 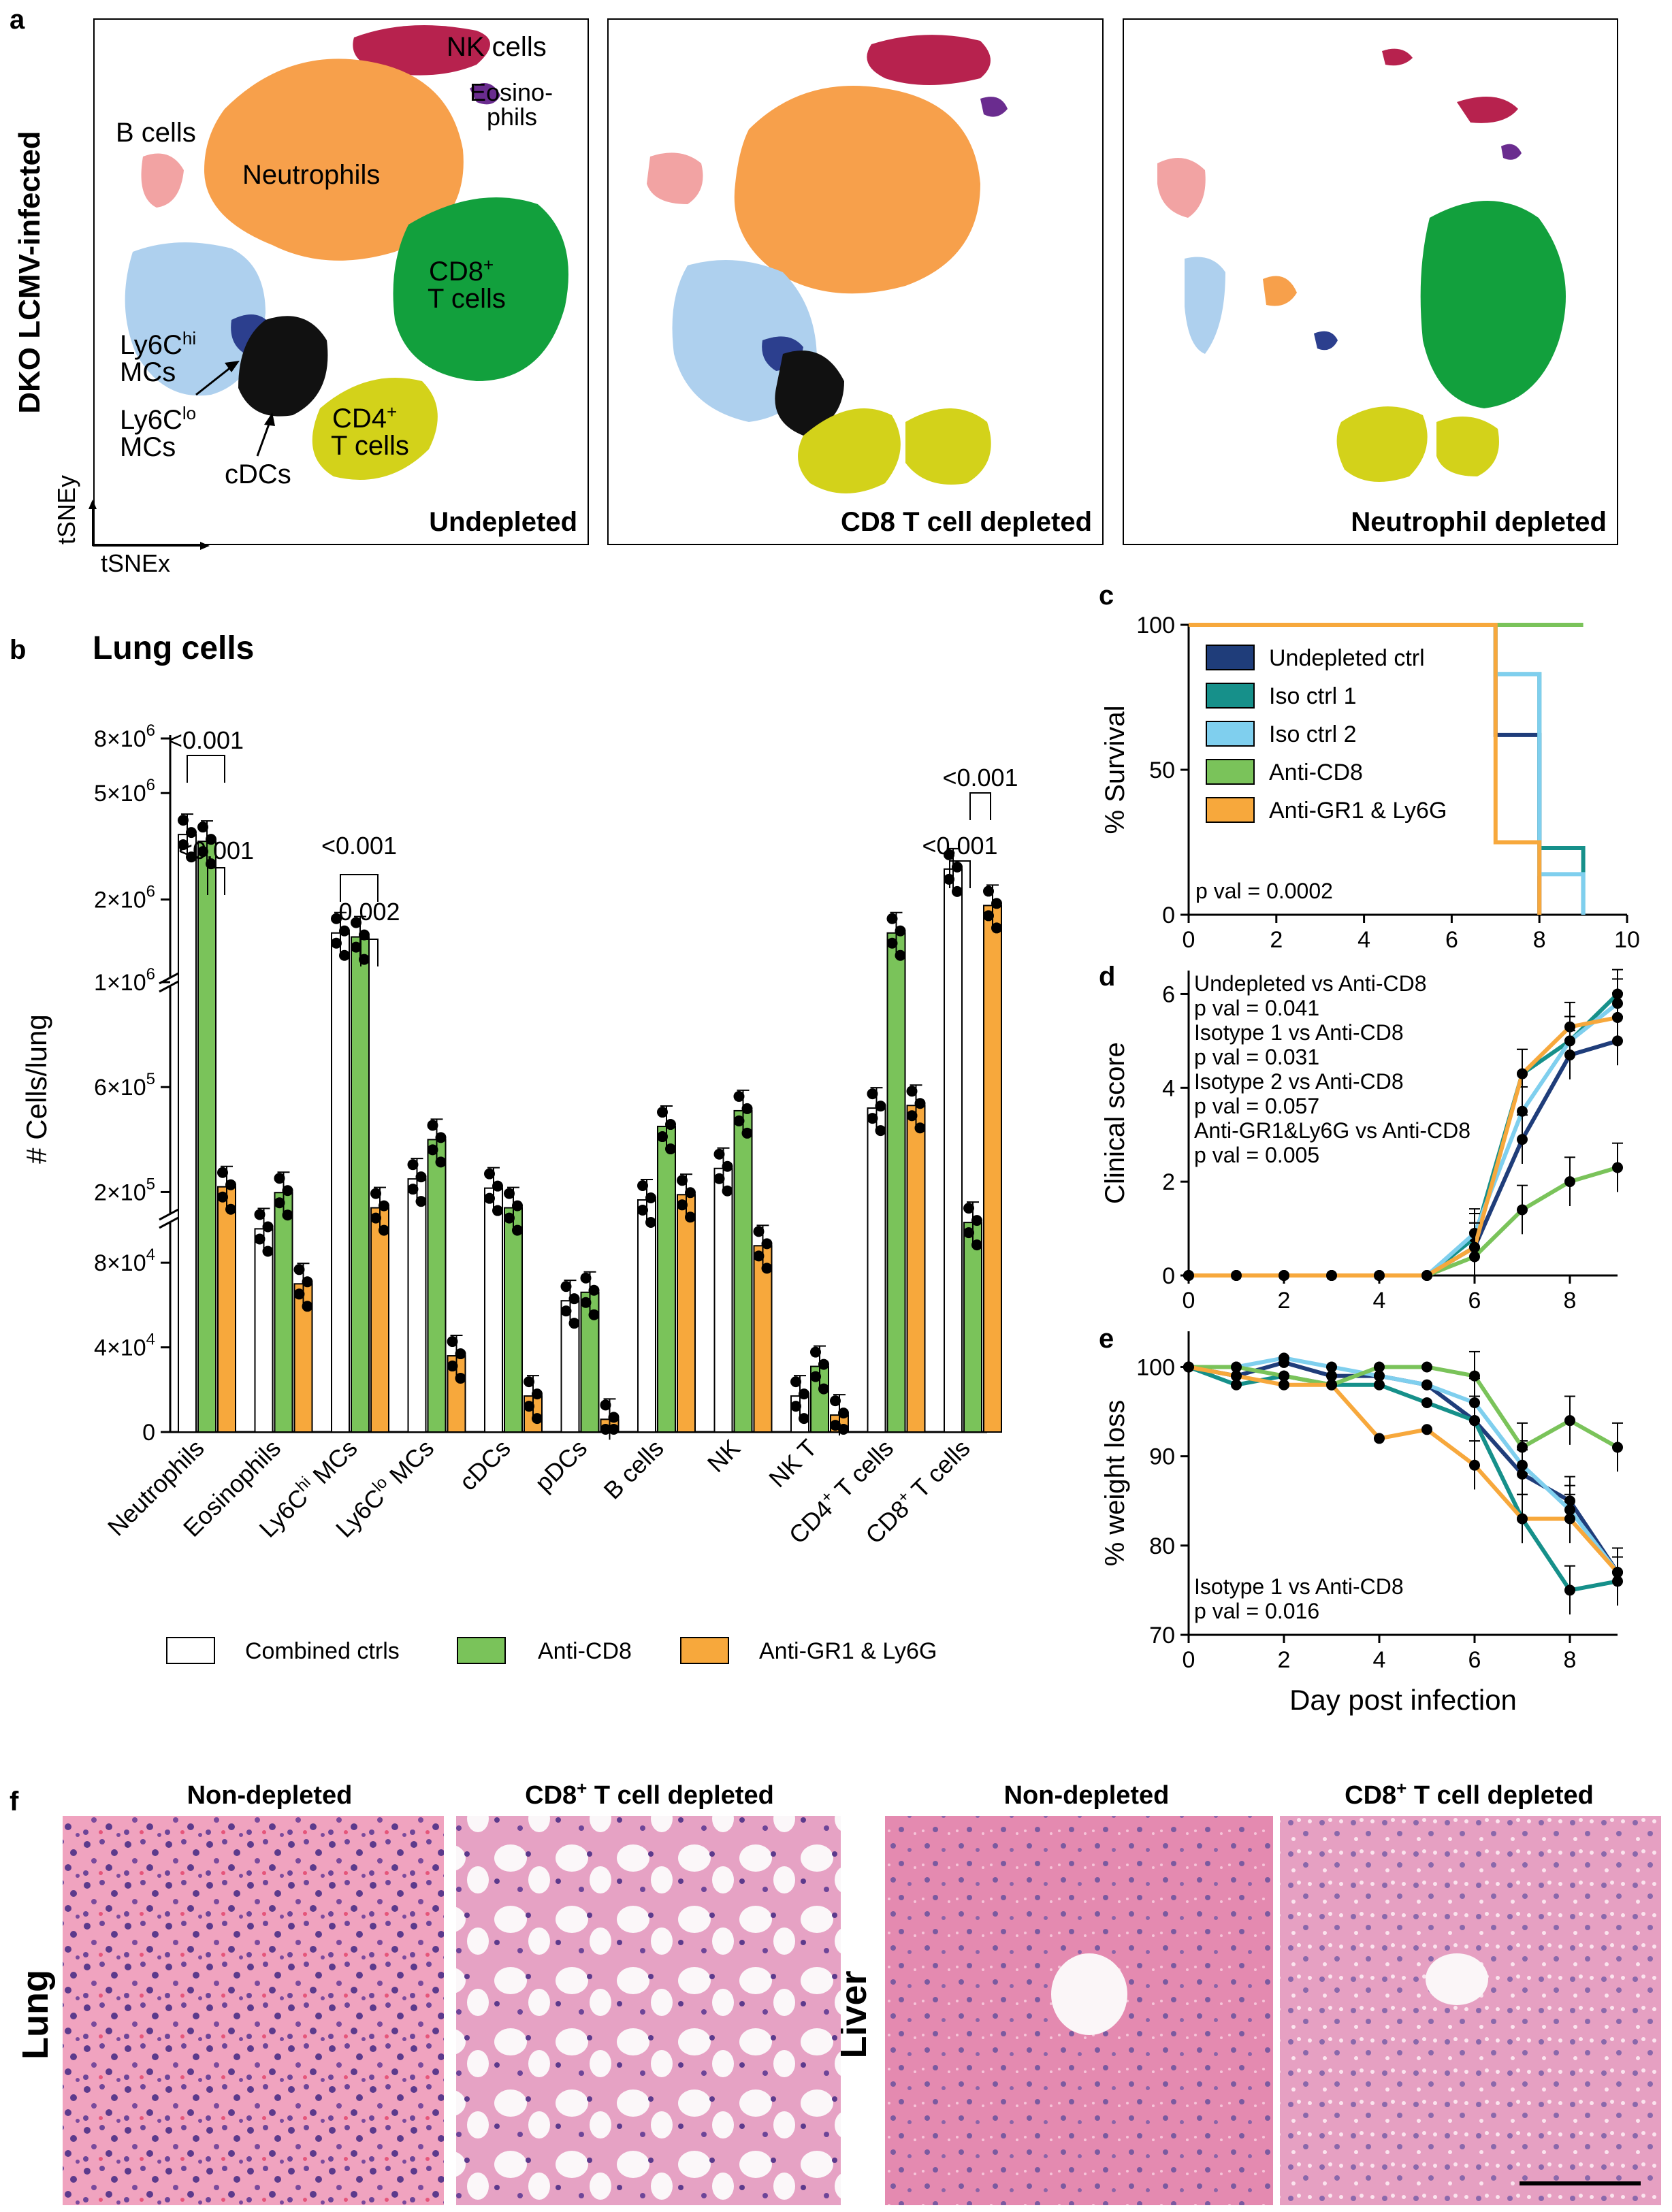 I want to click on significance-bracket, so click(x=369, y=952).